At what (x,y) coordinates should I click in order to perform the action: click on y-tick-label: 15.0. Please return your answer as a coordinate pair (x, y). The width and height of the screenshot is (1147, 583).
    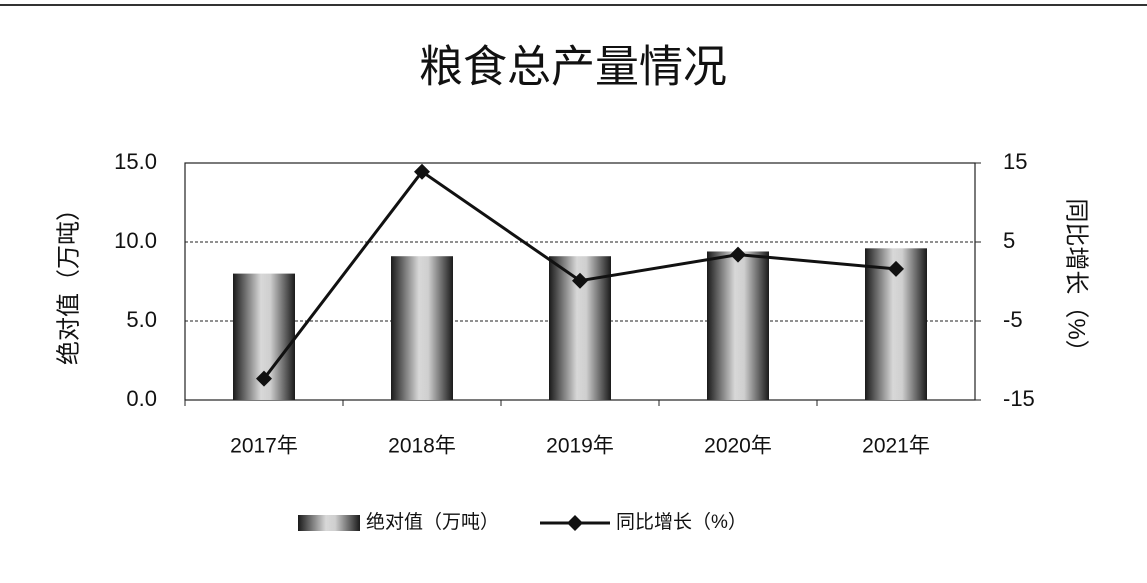
    Looking at the image, I should click on (135, 161).